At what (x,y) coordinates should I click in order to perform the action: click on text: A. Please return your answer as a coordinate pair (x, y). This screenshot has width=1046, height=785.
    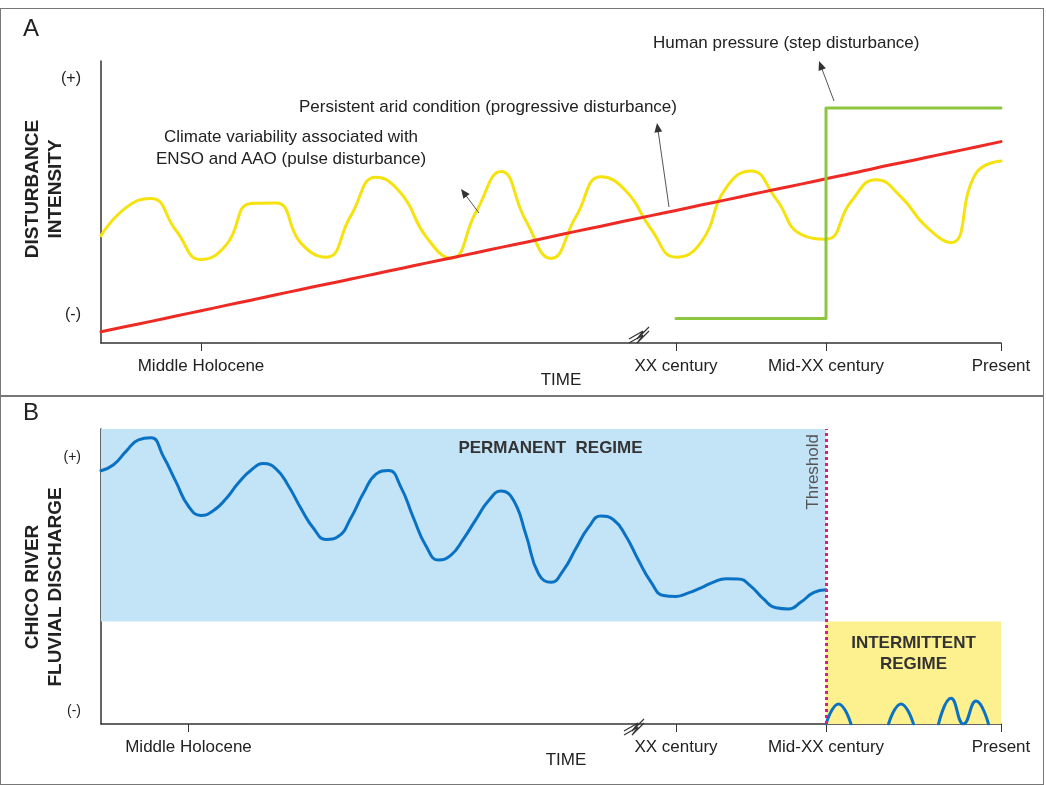
    Looking at the image, I should click on (31, 27).